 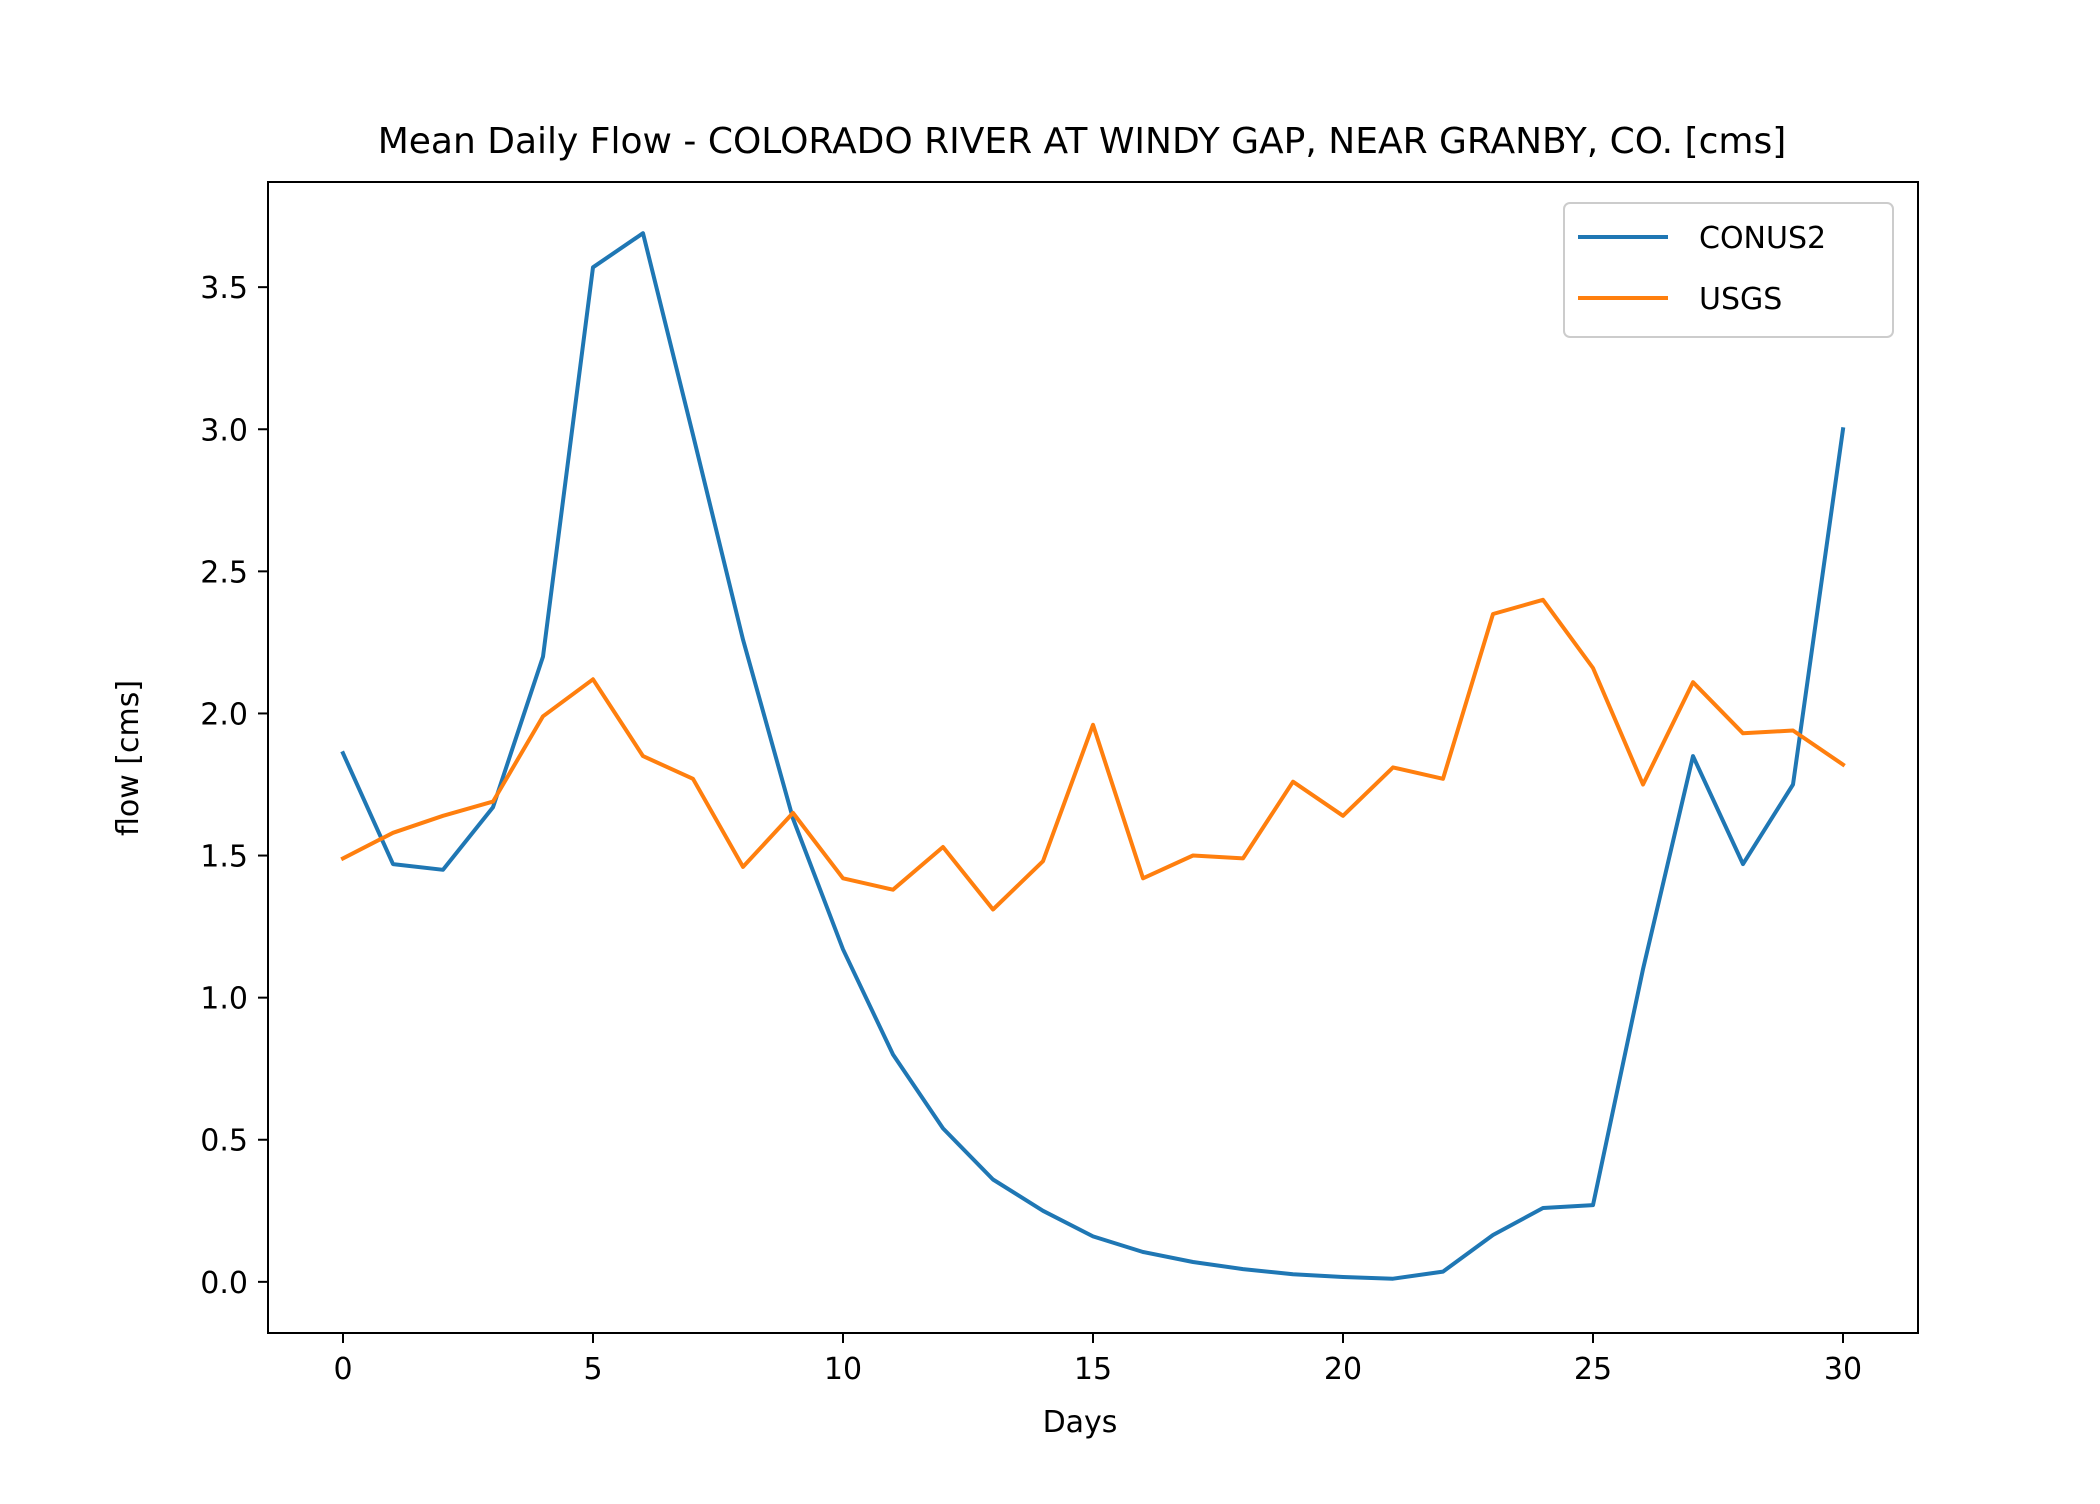 What do you see at coordinates (1093, 1369) in the screenshot?
I see `x-tick-label: 15` at bounding box center [1093, 1369].